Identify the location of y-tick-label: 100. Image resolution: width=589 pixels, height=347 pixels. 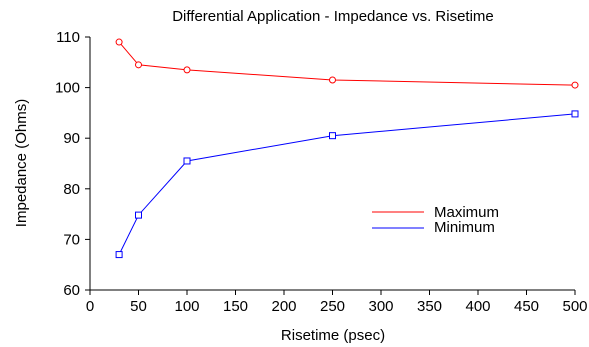
(67, 88).